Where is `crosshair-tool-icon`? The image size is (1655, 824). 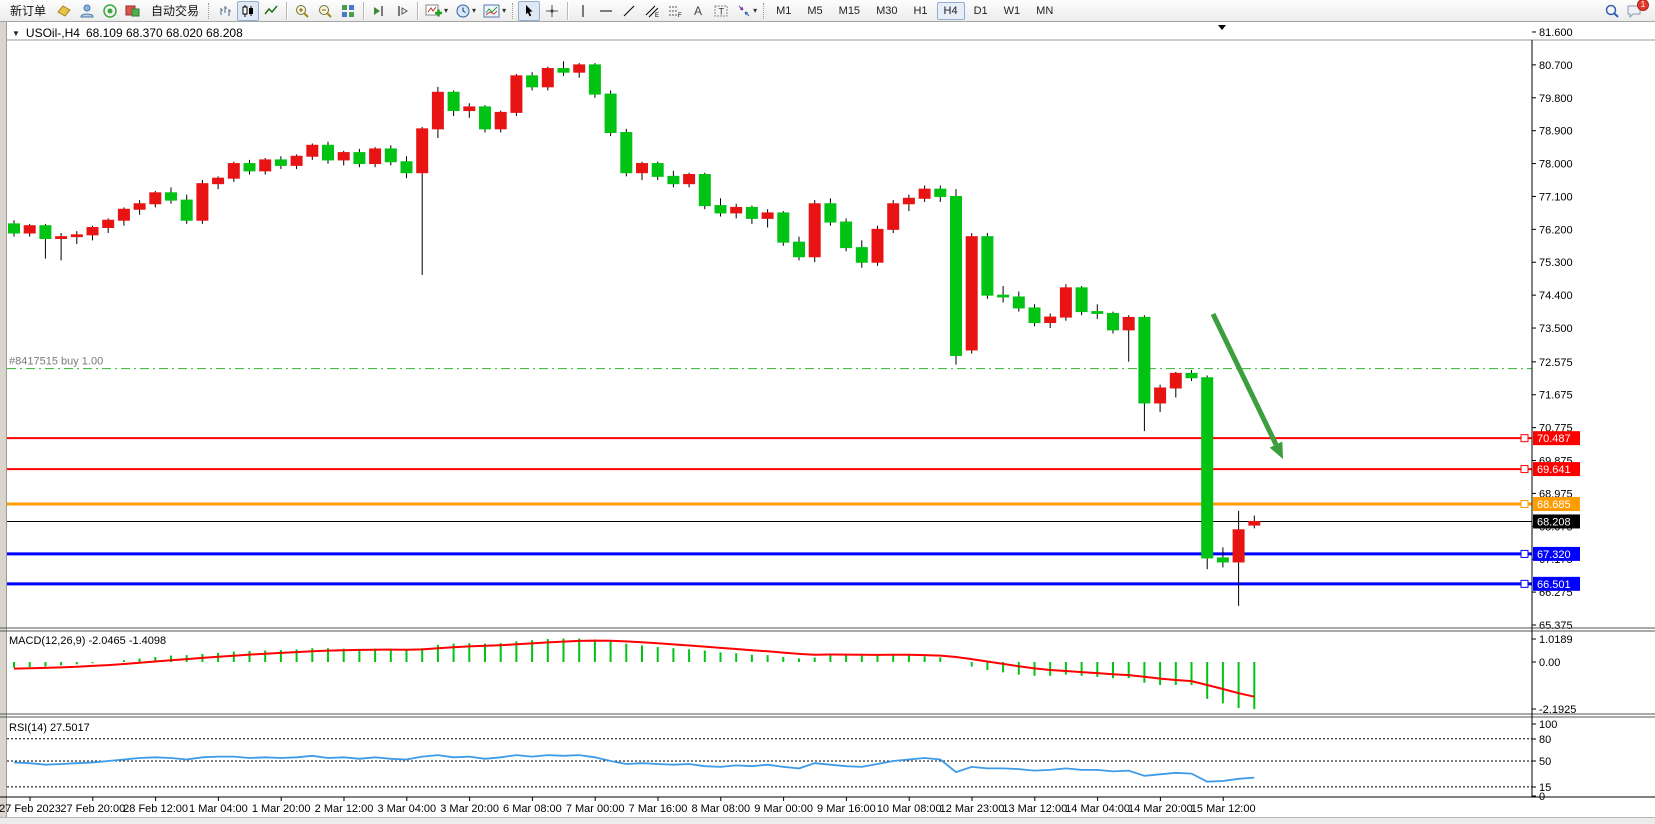 crosshair-tool-icon is located at coordinates (552, 11).